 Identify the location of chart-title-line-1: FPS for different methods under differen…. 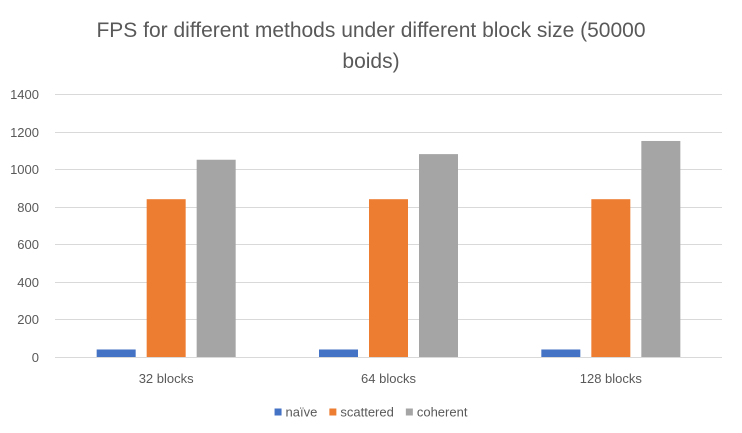
(370, 30).